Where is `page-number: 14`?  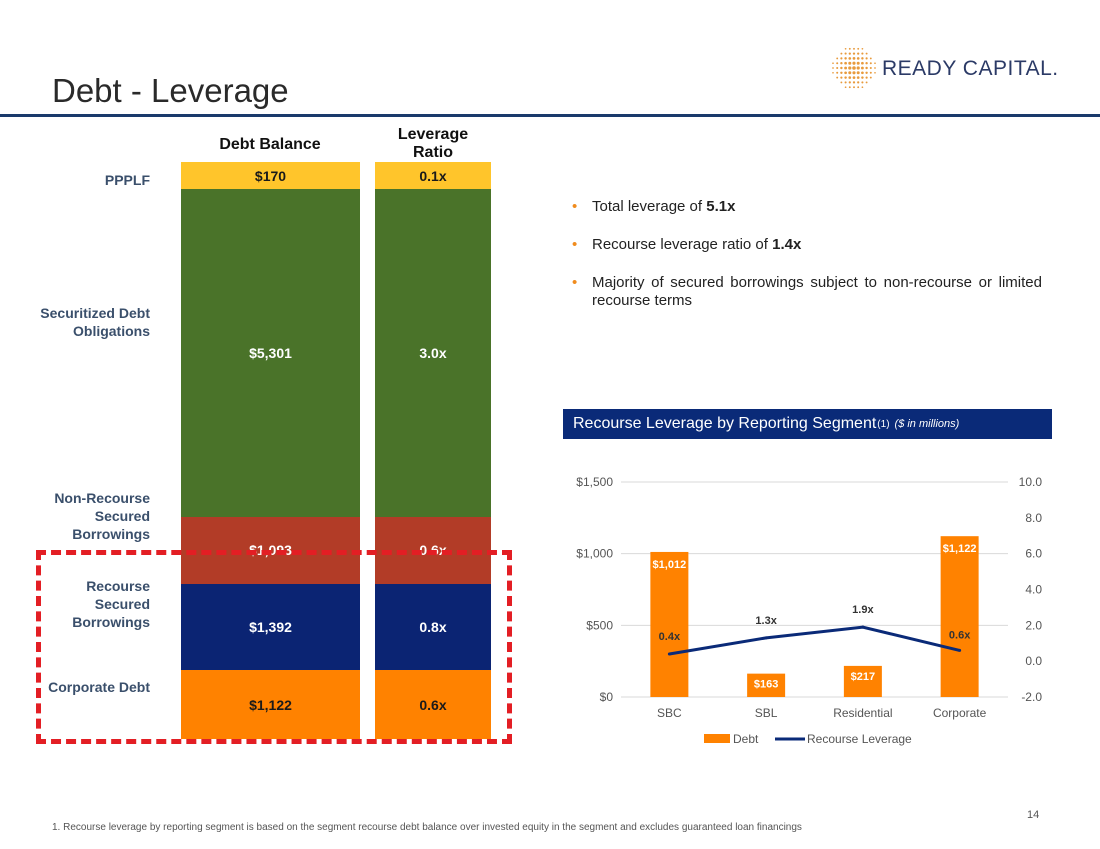 page-number: 14 is located at coordinates (1033, 815).